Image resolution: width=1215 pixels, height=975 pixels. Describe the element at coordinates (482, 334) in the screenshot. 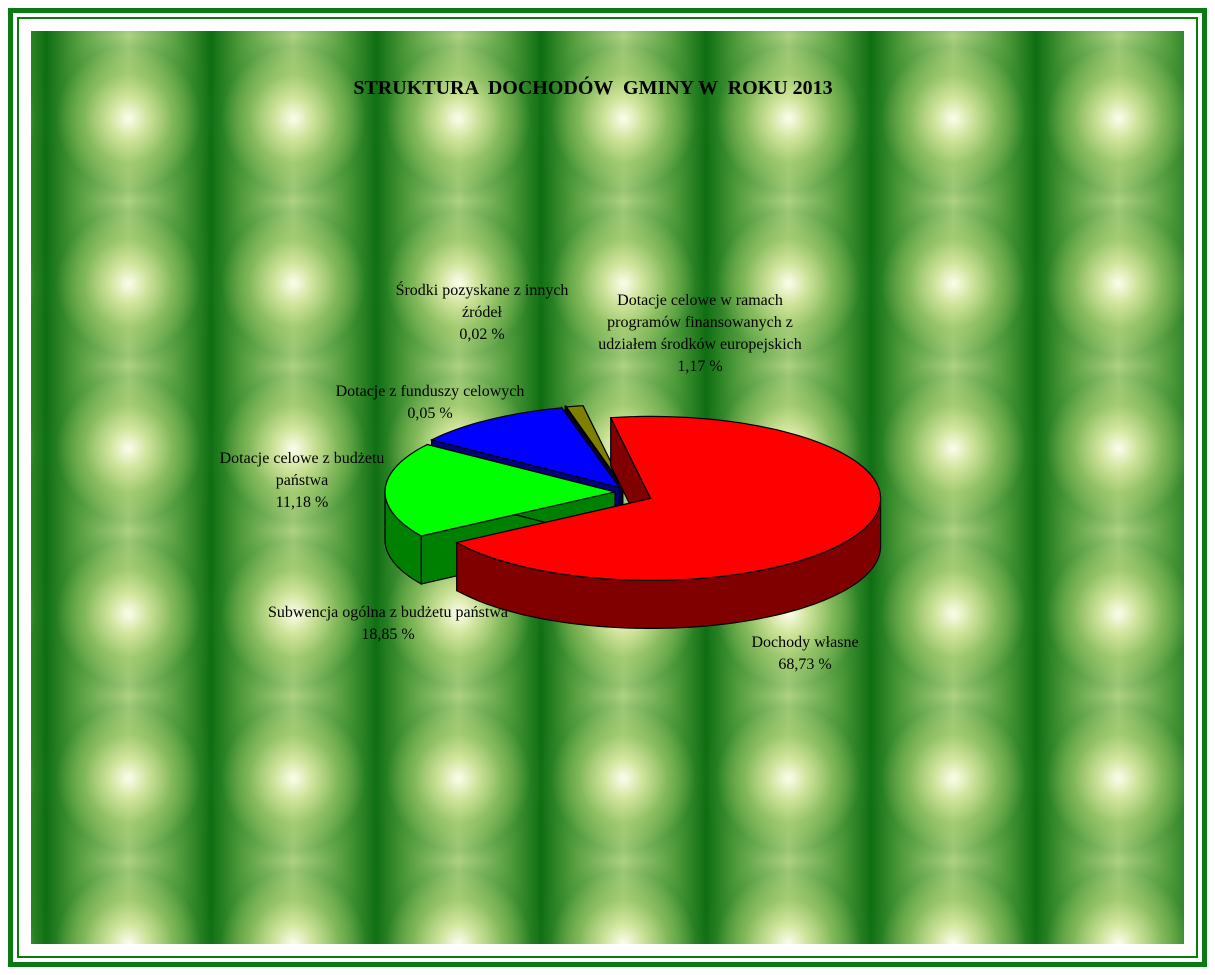

I see `value-label: 0,02 %` at that location.